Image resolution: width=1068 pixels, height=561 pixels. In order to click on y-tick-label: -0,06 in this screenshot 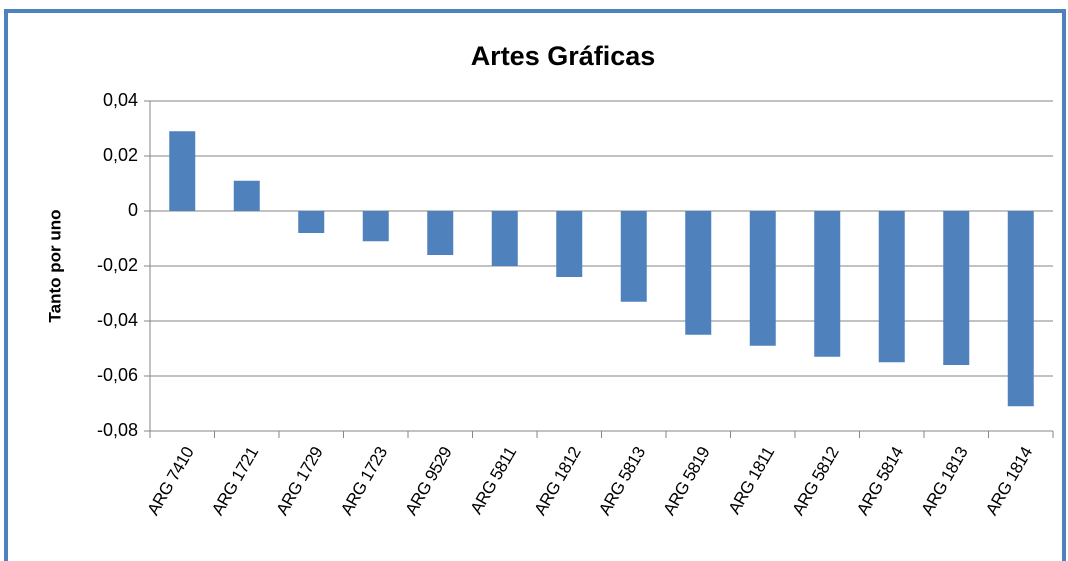, I will do `click(117, 375)`.